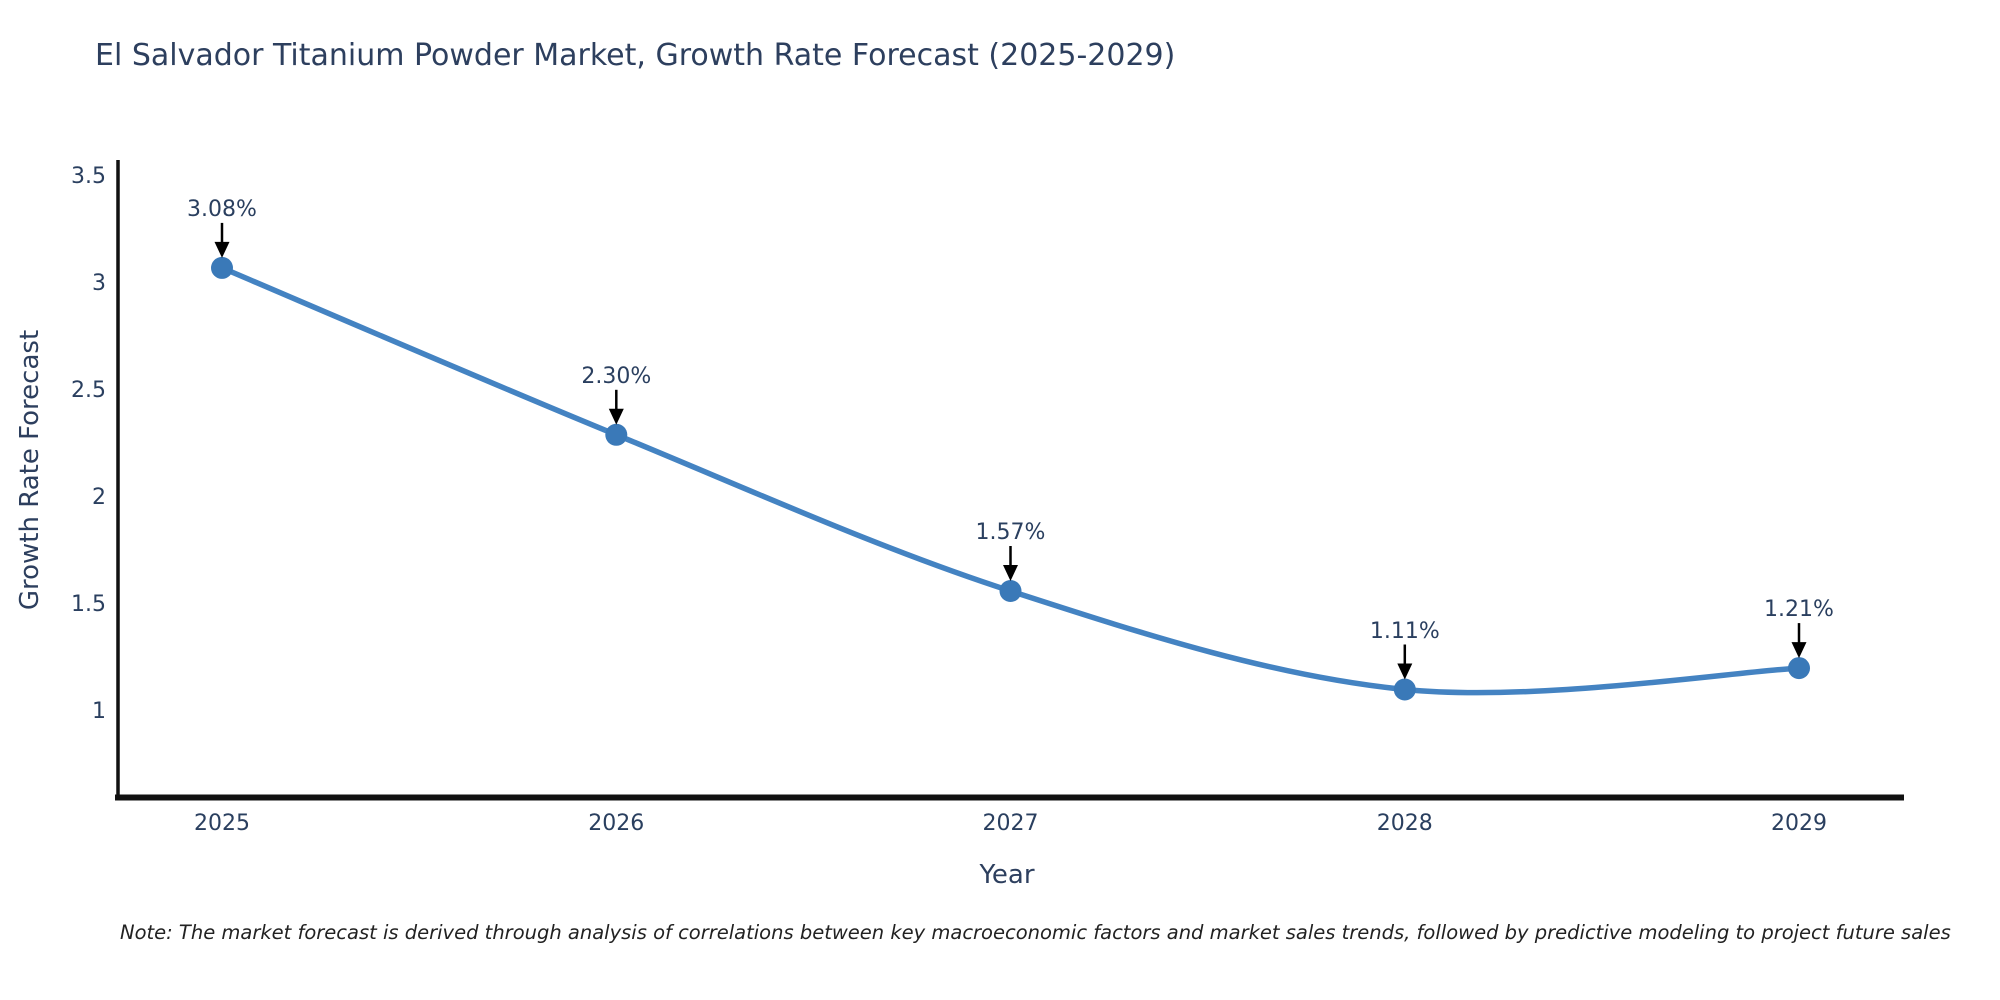 This screenshot has width=2000, height=1000. Describe the element at coordinates (88, 604) in the screenshot. I see `y-tick-label: 1.5` at that location.